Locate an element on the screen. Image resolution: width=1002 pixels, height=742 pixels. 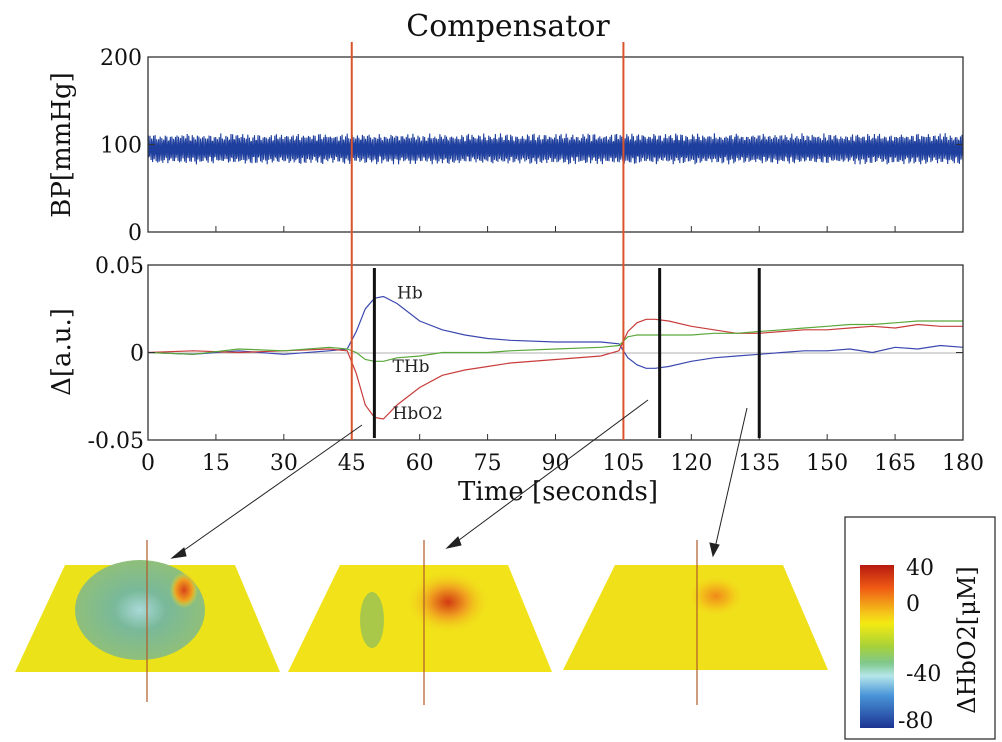
x-tick-label-11: 165 is located at coordinates (895, 463).